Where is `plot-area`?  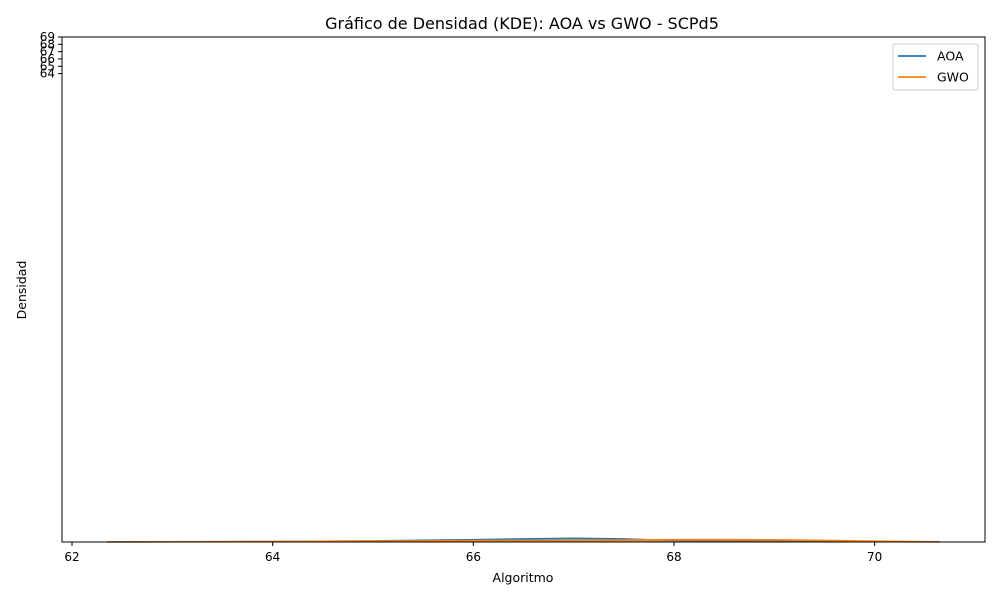
plot-area is located at coordinates (523, 540).